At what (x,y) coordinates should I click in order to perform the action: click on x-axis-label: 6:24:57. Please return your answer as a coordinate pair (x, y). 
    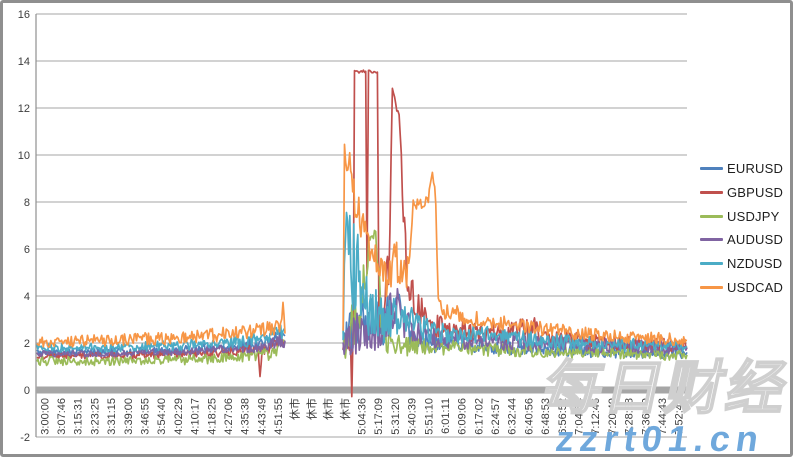
    Looking at the image, I should click on (496, 416).